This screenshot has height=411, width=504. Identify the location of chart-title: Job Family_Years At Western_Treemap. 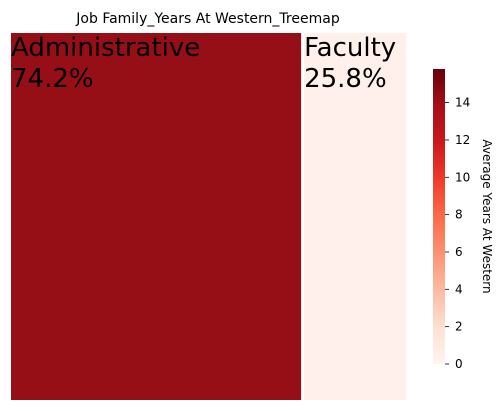
(207, 19).